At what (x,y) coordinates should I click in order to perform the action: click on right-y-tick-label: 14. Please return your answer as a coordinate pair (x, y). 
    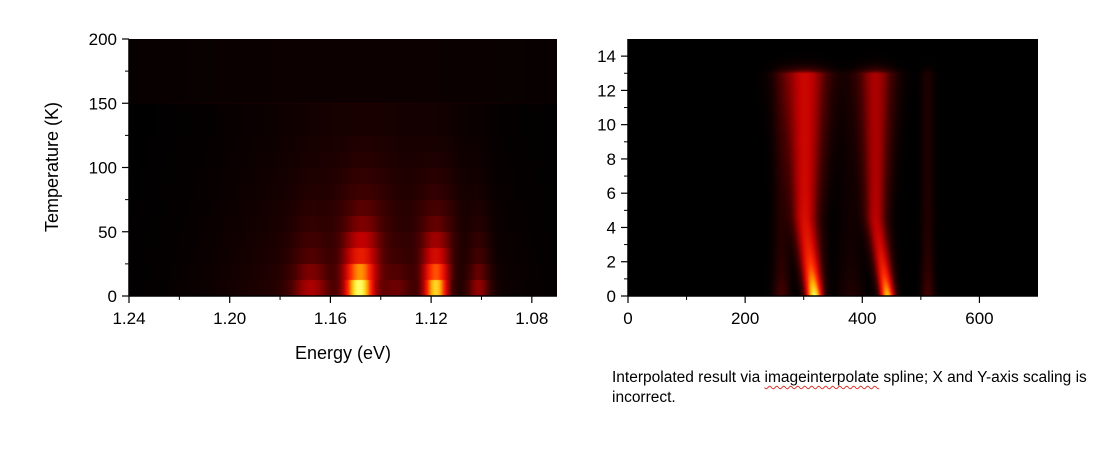
    Looking at the image, I should click on (606, 56).